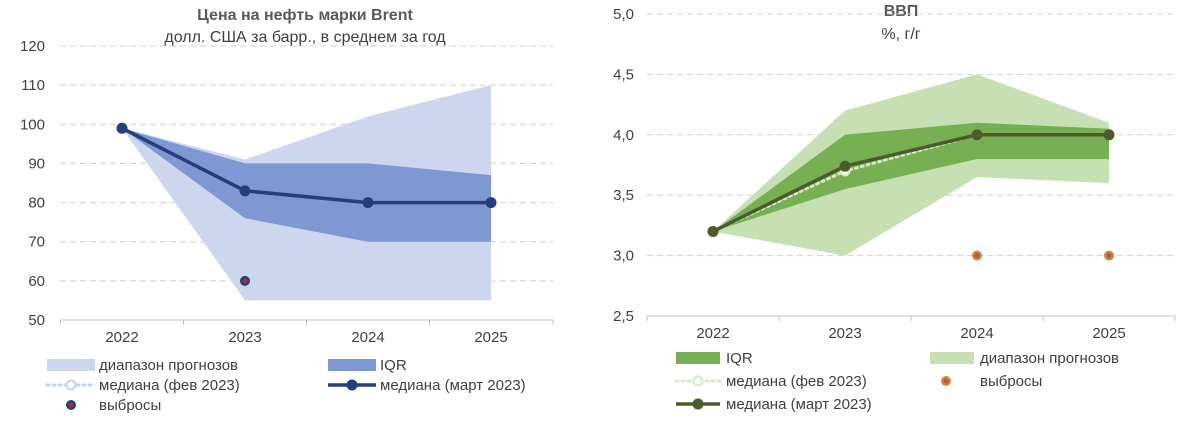 This screenshot has height=422, width=1200. Describe the element at coordinates (1108, 333) in the screenshot. I see `chart2-x-tick-label: 2025` at that location.